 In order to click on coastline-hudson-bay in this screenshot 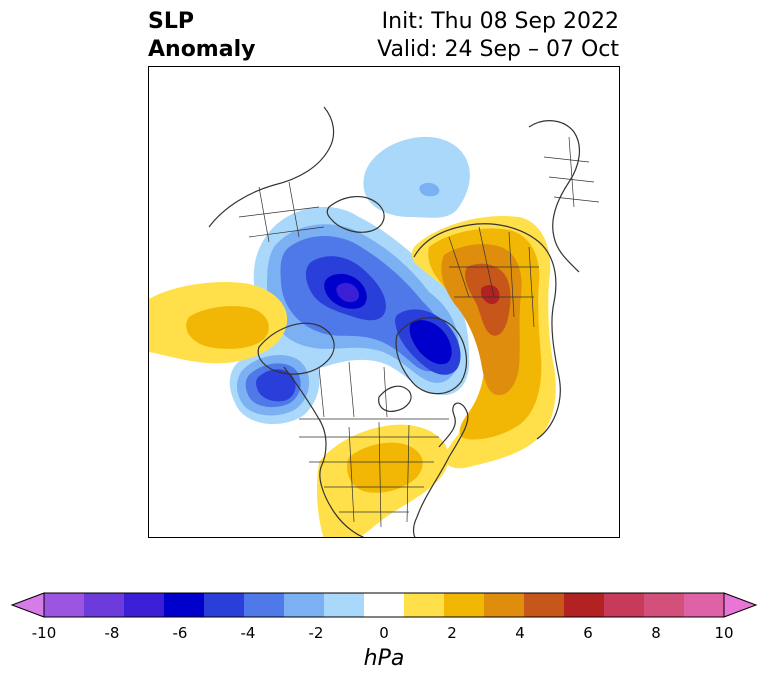, I will do `click(395, 398)`.